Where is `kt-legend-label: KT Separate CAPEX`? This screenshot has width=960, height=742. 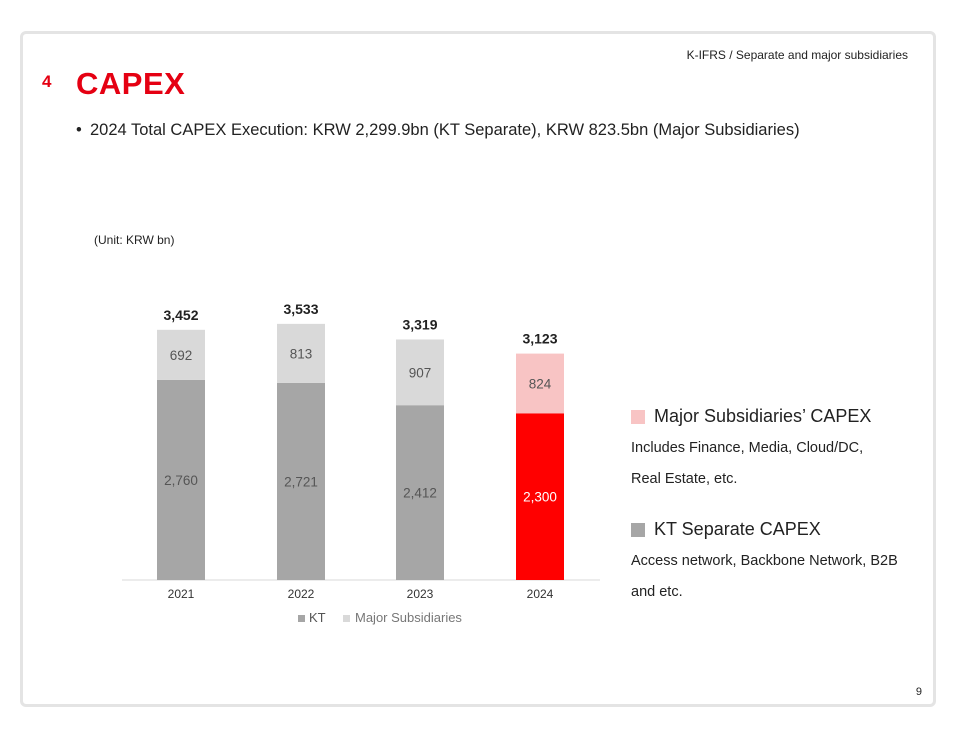 kt-legend-label: KT Separate CAPEX is located at coordinates (737, 529).